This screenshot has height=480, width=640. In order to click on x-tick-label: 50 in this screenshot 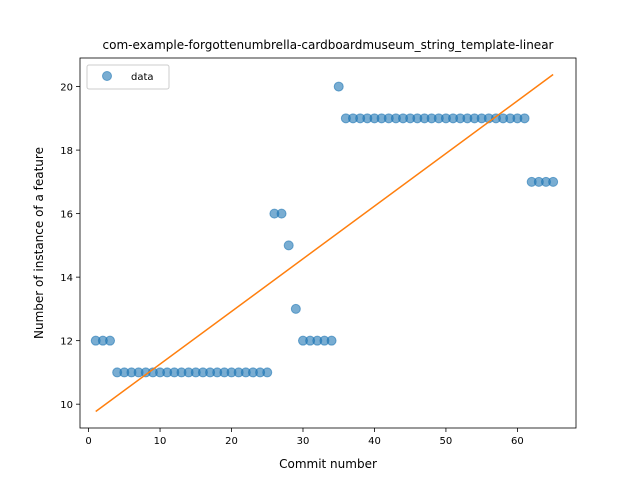, I will do `click(446, 441)`.